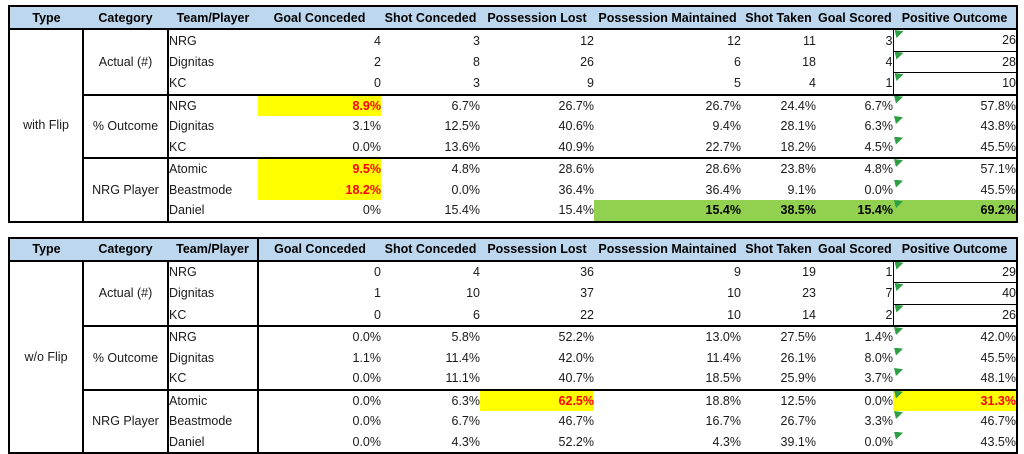  What do you see at coordinates (46, 17) in the screenshot?
I see `column-header-type: Type` at bounding box center [46, 17].